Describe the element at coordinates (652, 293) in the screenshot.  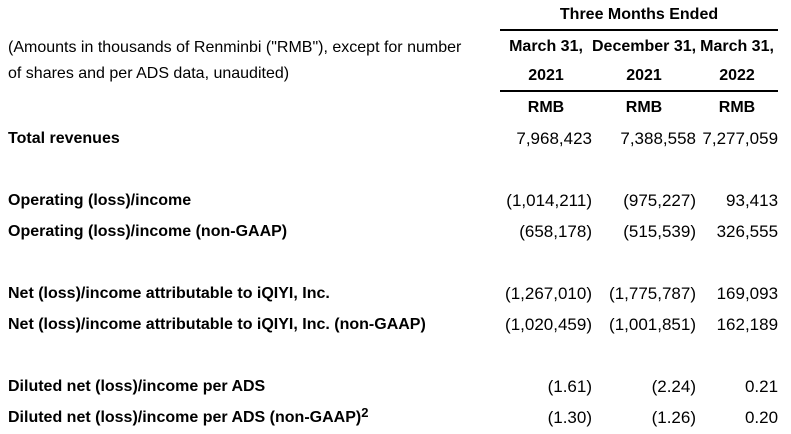
I see `value-cell: (1,775,787)` at that location.